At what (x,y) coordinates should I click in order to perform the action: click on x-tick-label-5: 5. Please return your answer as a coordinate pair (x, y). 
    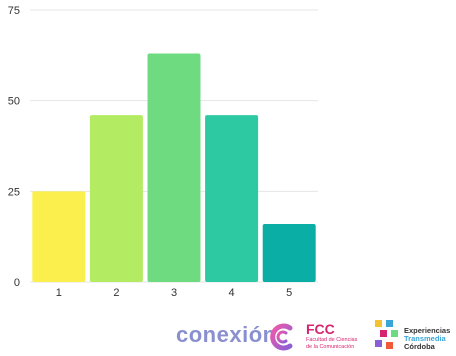
    Looking at the image, I should click on (289, 293).